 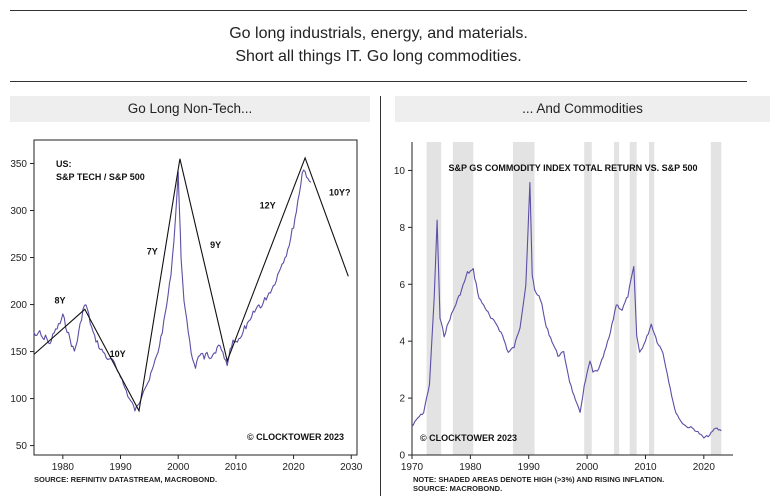 I want to click on right-panel-header: ... And Commodities, so click(x=582, y=109).